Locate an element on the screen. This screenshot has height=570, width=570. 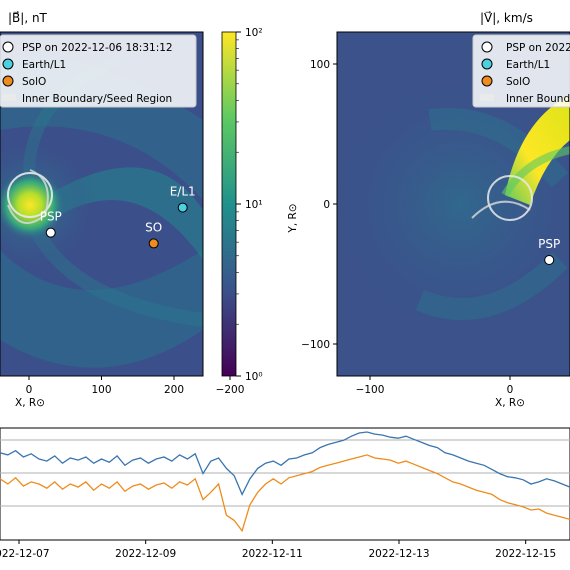
legend-earth: Earth/L1 is located at coordinates (44, 65).